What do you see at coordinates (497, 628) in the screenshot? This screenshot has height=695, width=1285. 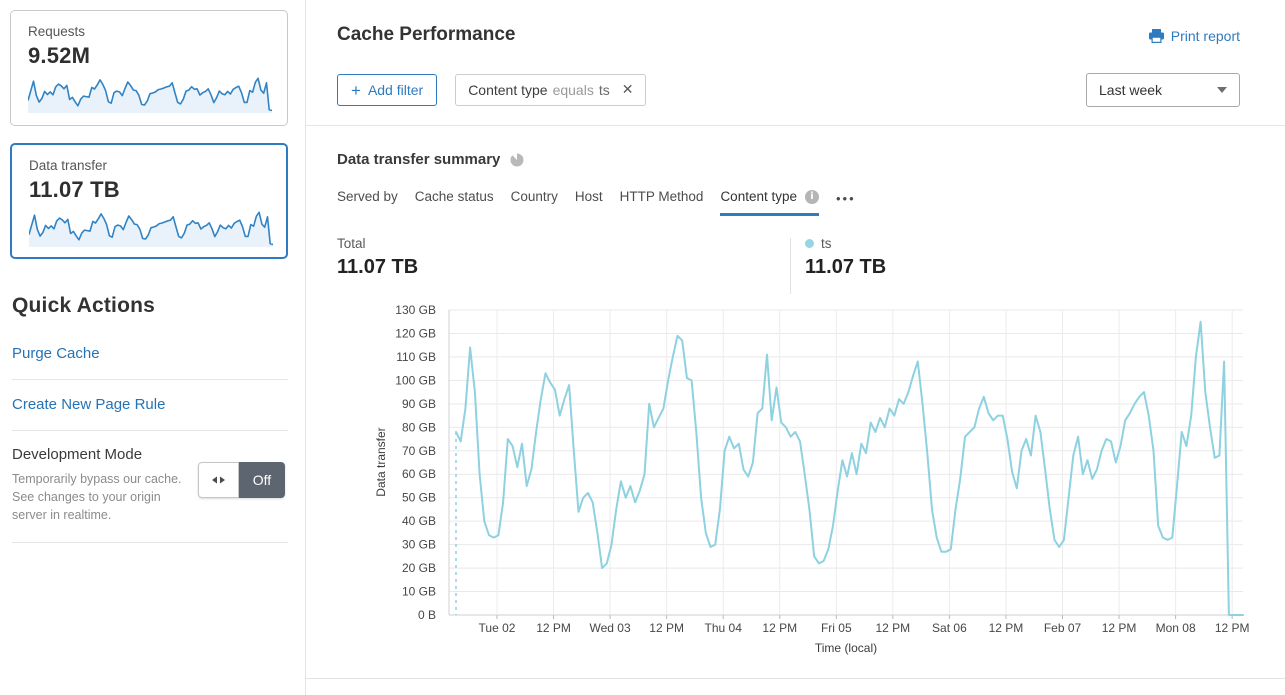 I see `svg-text: Tue 02` at bounding box center [497, 628].